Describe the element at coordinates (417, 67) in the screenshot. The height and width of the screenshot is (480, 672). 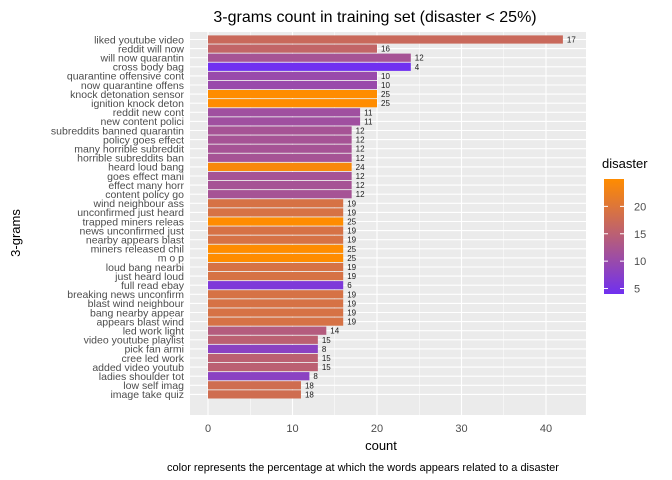
I see `bar-label: 4` at that location.